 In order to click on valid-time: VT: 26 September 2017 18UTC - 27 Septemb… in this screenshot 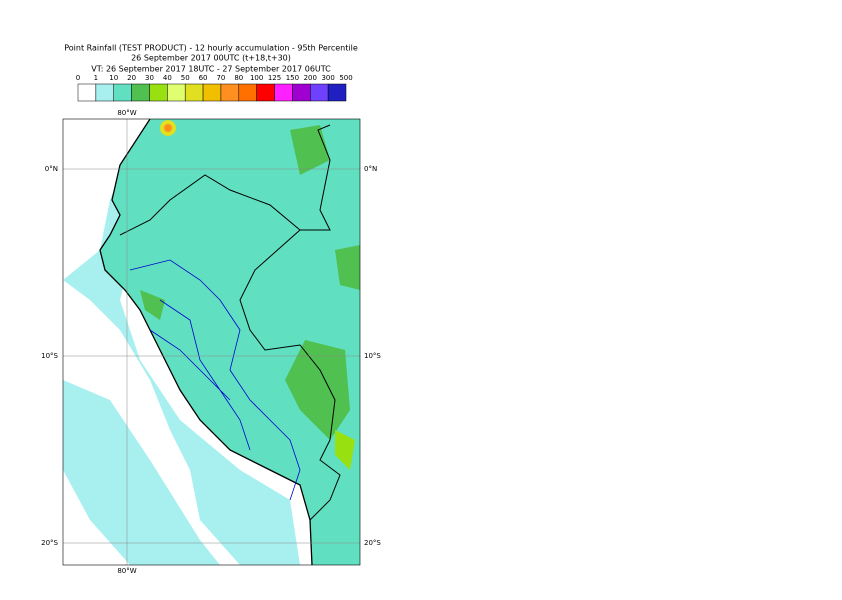, I will do `click(211, 69)`.